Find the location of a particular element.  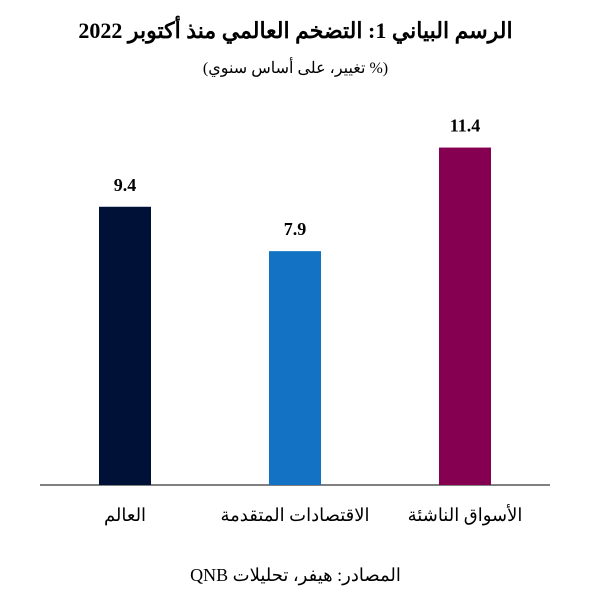

bar-world is located at coordinates (125, 345).